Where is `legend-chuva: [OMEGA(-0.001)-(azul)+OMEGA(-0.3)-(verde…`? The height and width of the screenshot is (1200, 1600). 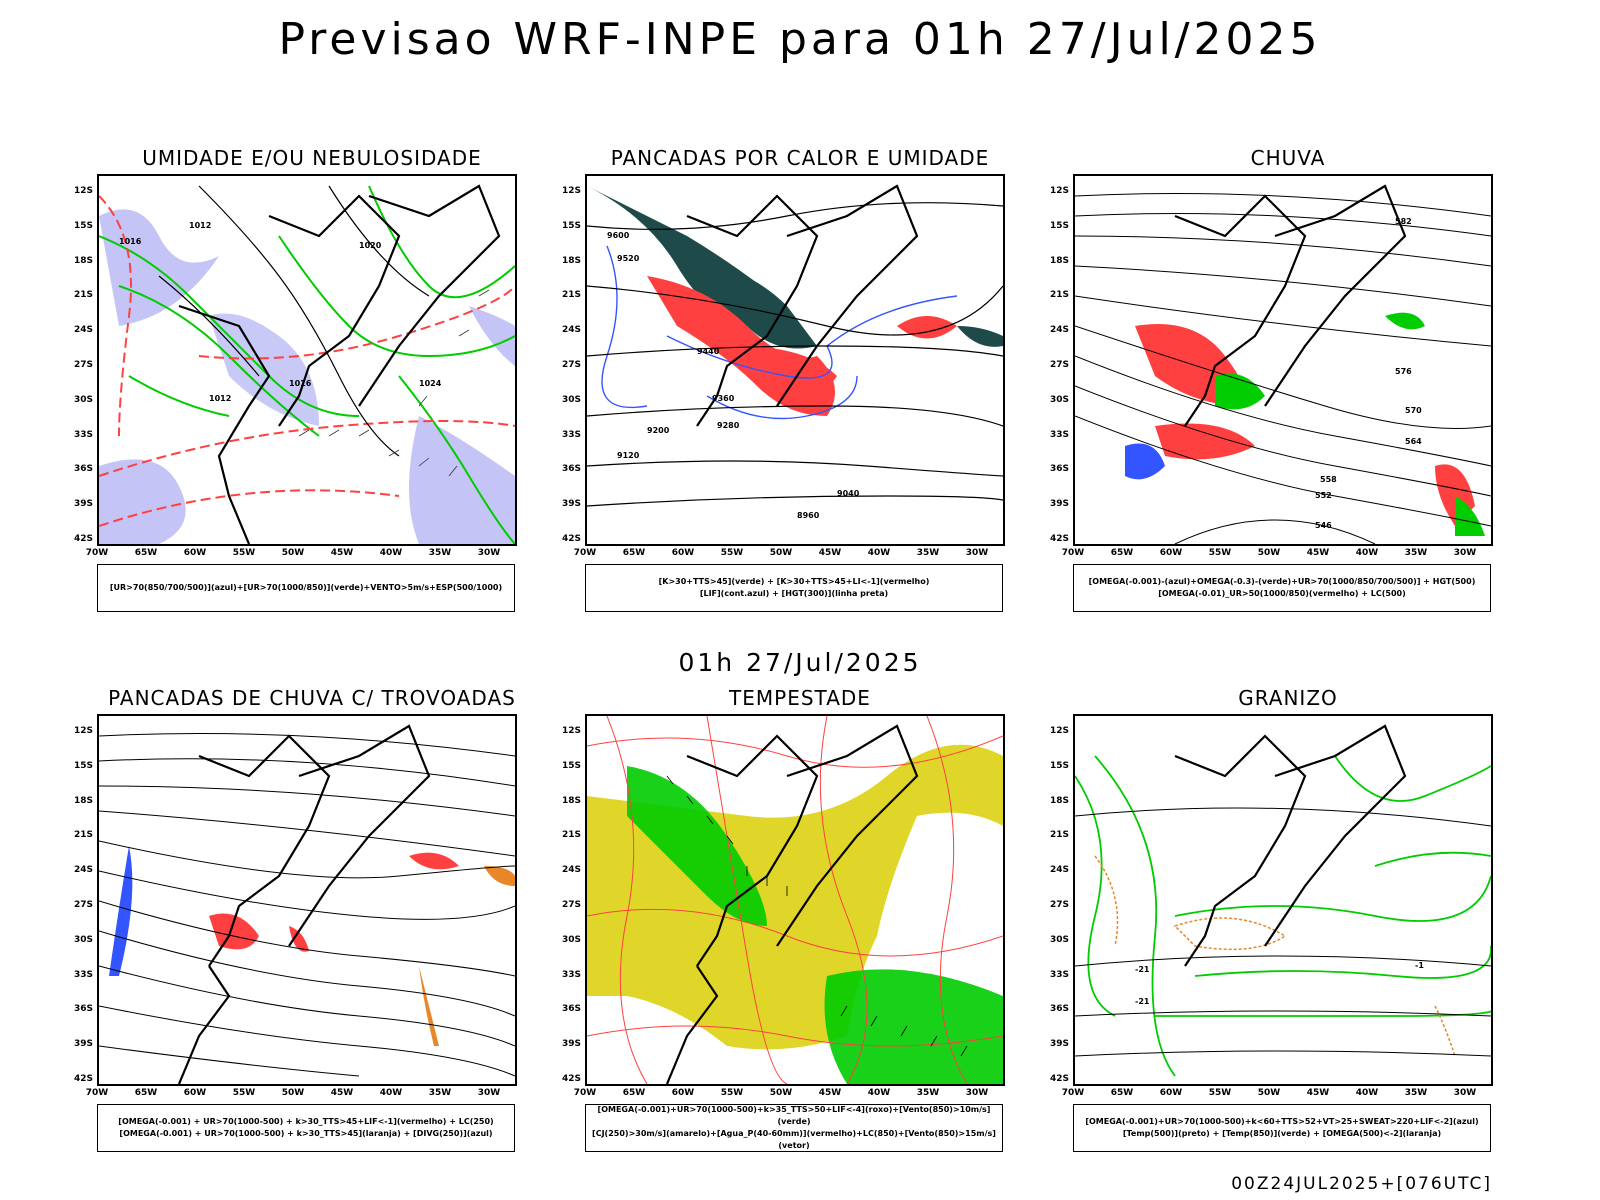
legend-chuva: [OMEGA(-0.001)-(azul)+OMEGA(-0.3)-(verde… is located at coordinates (1282, 588).